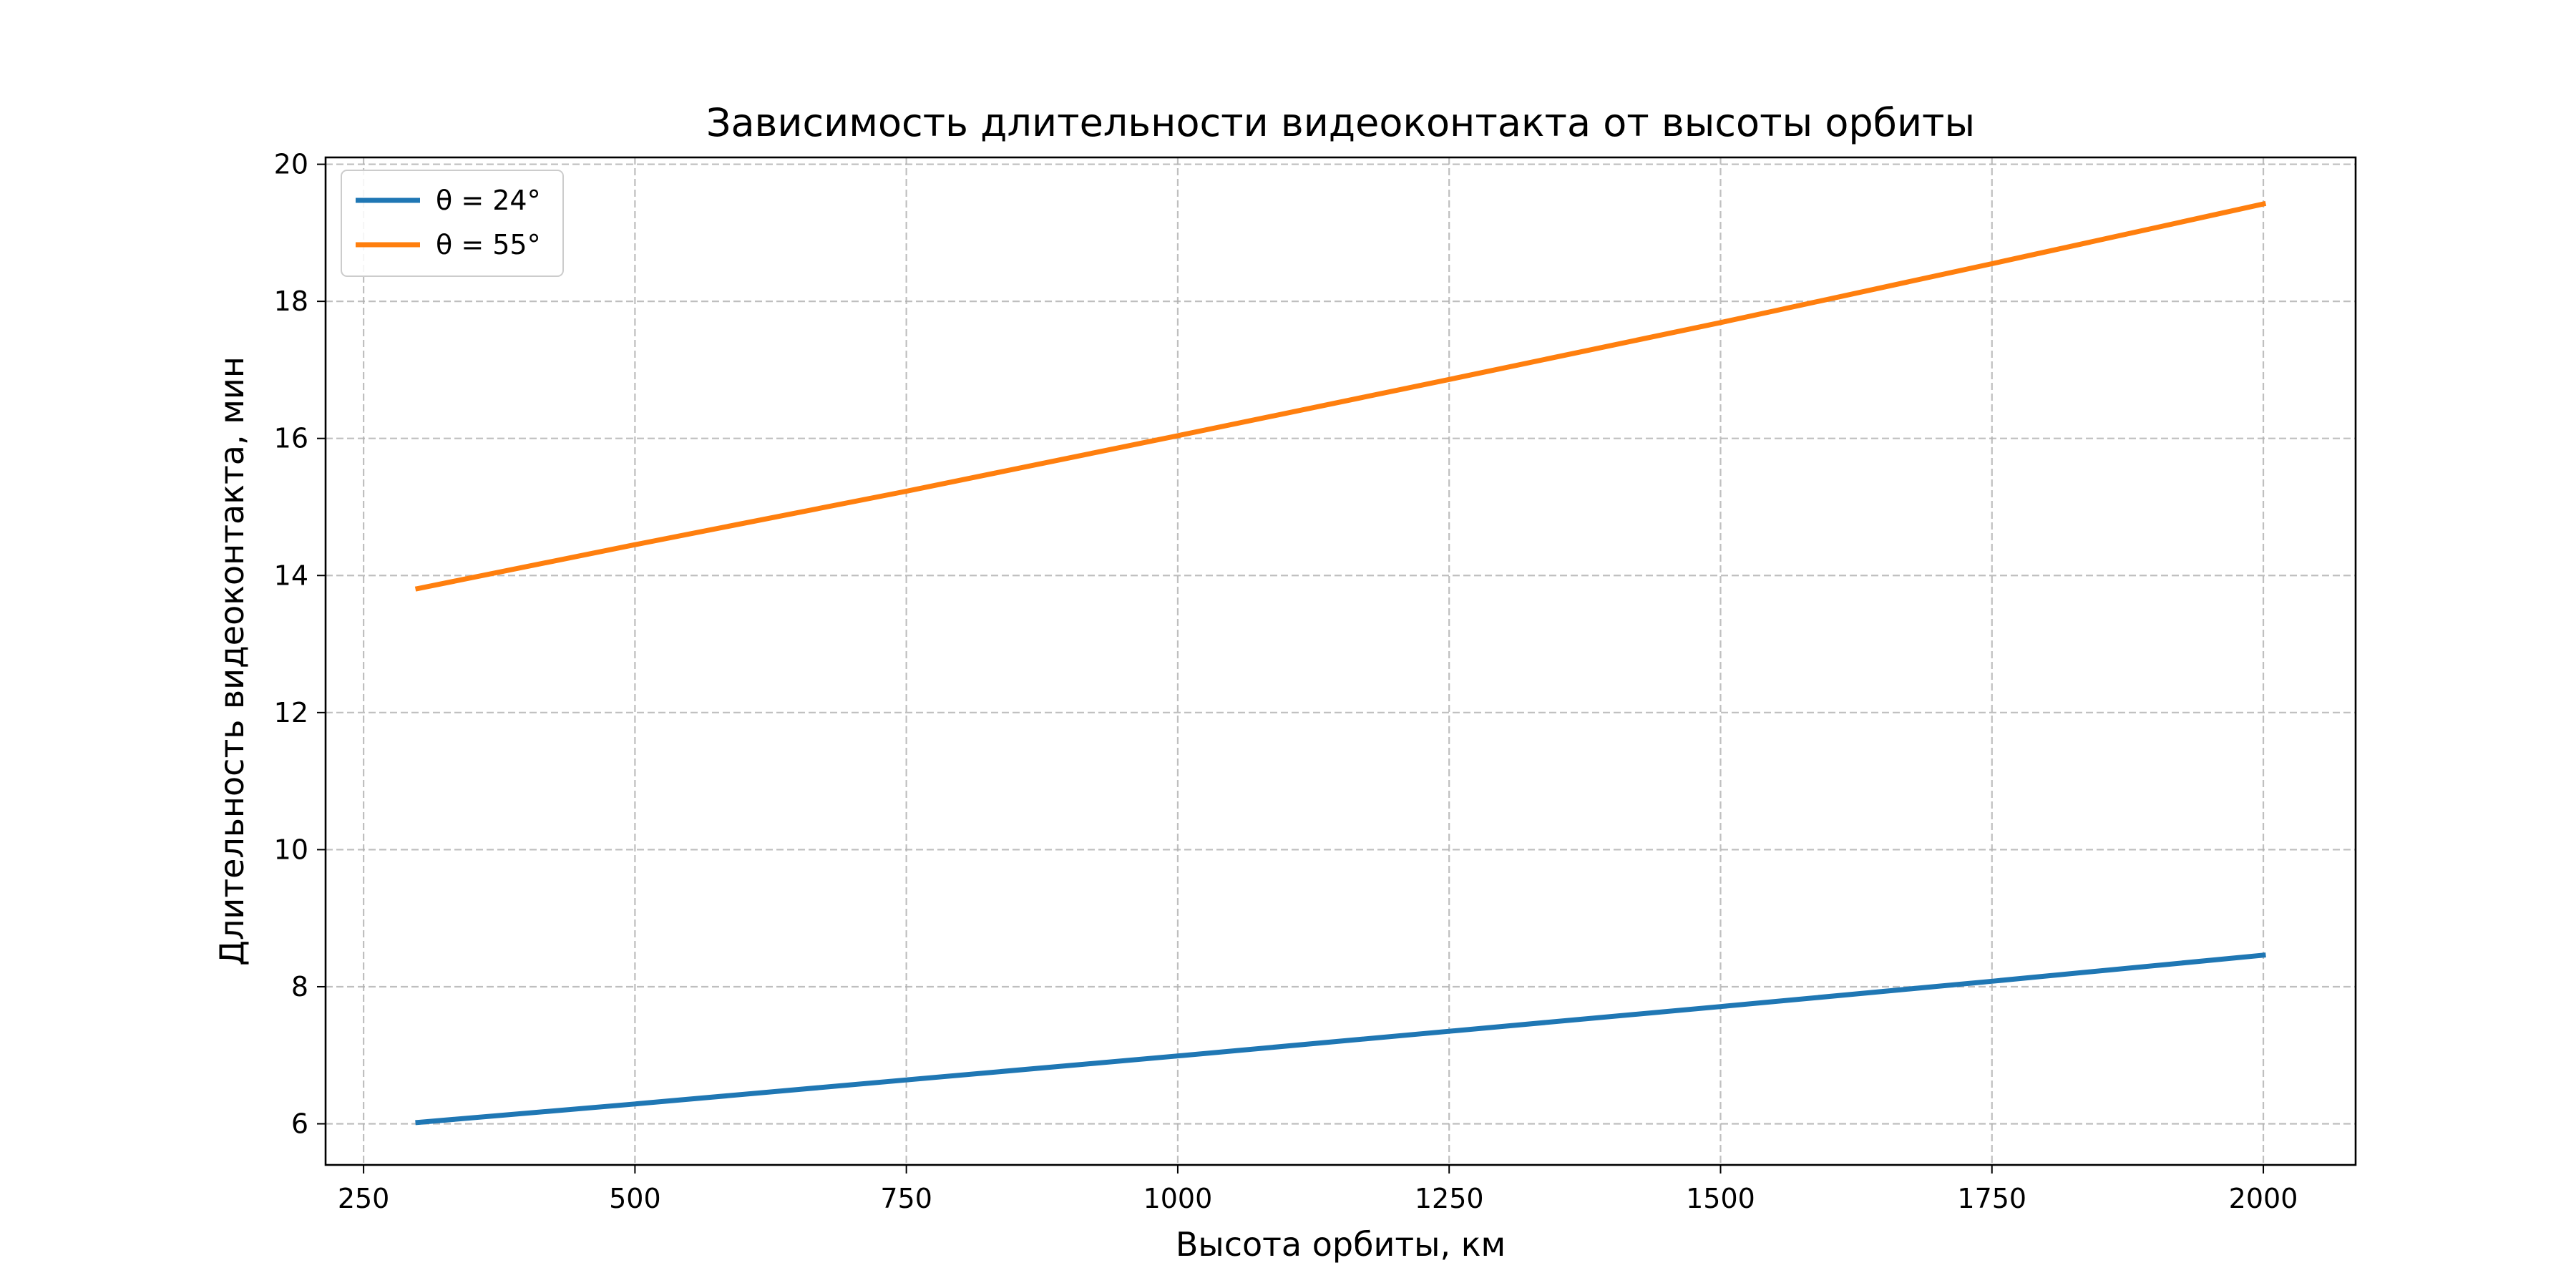 Image resolution: width=2576 pixels, height=1288 pixels. I want to click on y-tick-label: 6, so click(299, 1124).